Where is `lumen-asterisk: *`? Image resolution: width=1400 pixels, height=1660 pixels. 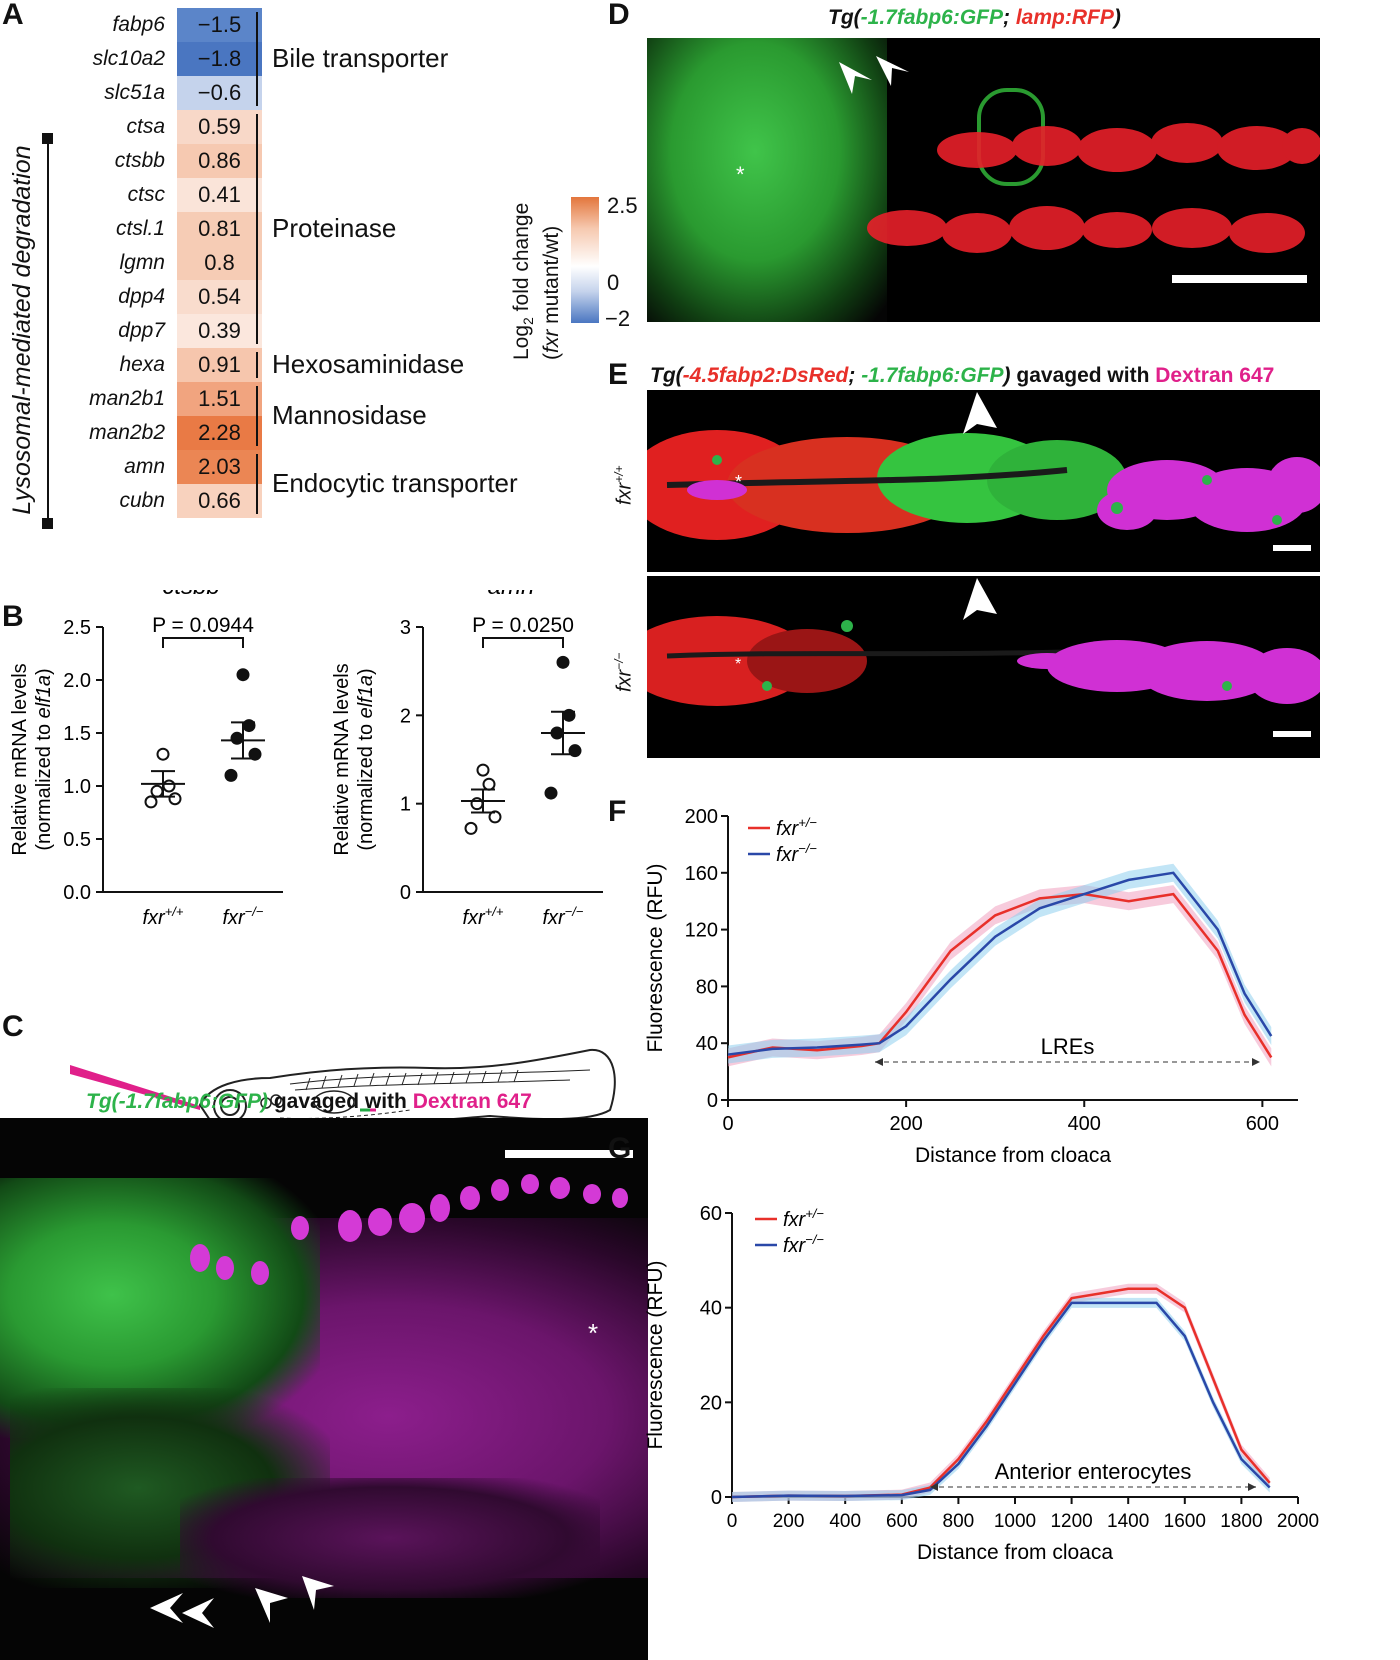 lumen-asterisk: * is located at coordinates (593, 1333).